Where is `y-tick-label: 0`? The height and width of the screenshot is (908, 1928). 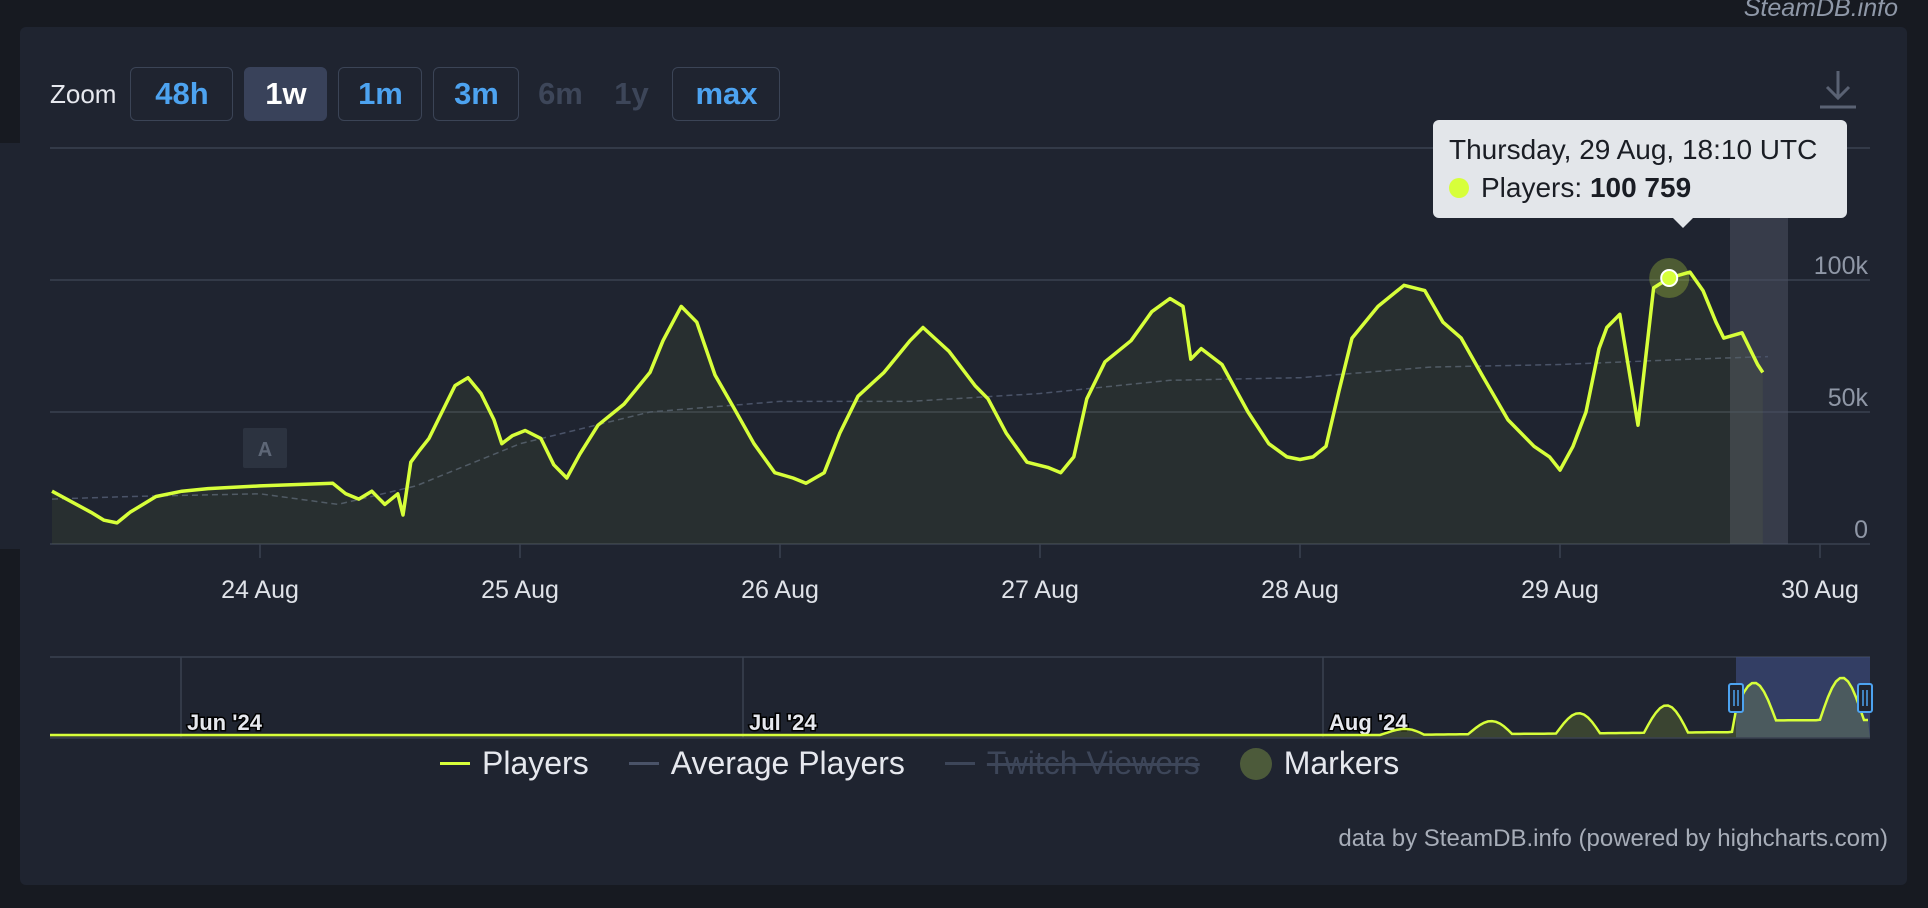 y-tick-label: 0 is located at coordinates (1861, 530).